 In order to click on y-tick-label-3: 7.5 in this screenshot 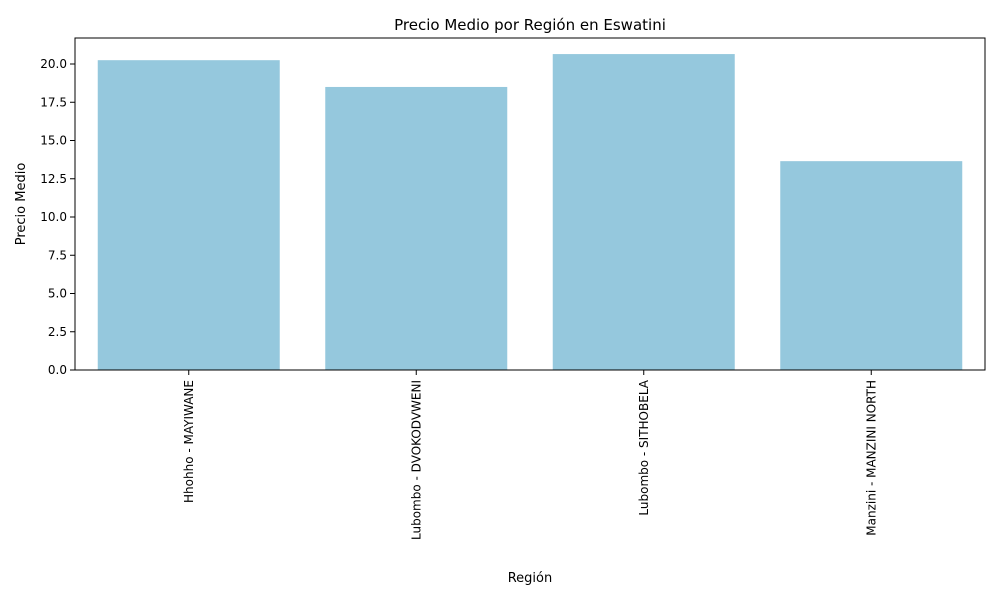, I will do `click(57, 255)`.